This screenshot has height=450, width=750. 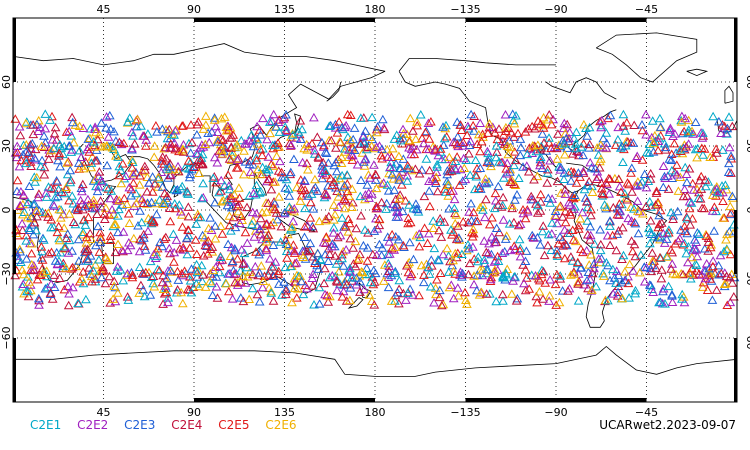 I want to click on frame-bar, so click(x=14, y=50).